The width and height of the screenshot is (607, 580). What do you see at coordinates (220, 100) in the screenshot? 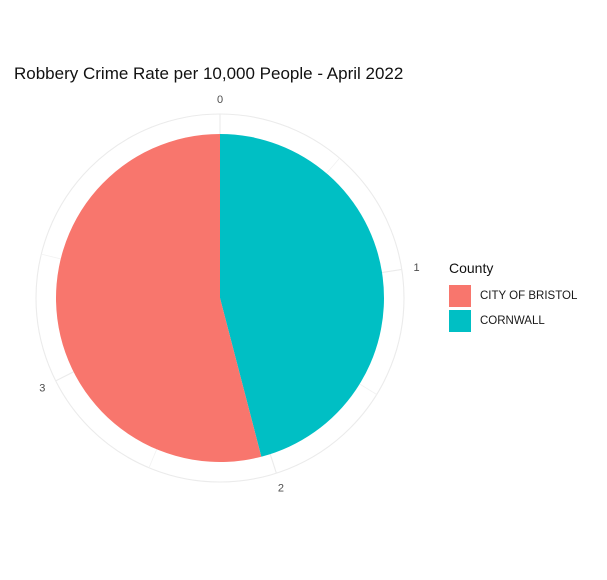
I see `tick-label-0: 0` at bounding box center [220, 100].